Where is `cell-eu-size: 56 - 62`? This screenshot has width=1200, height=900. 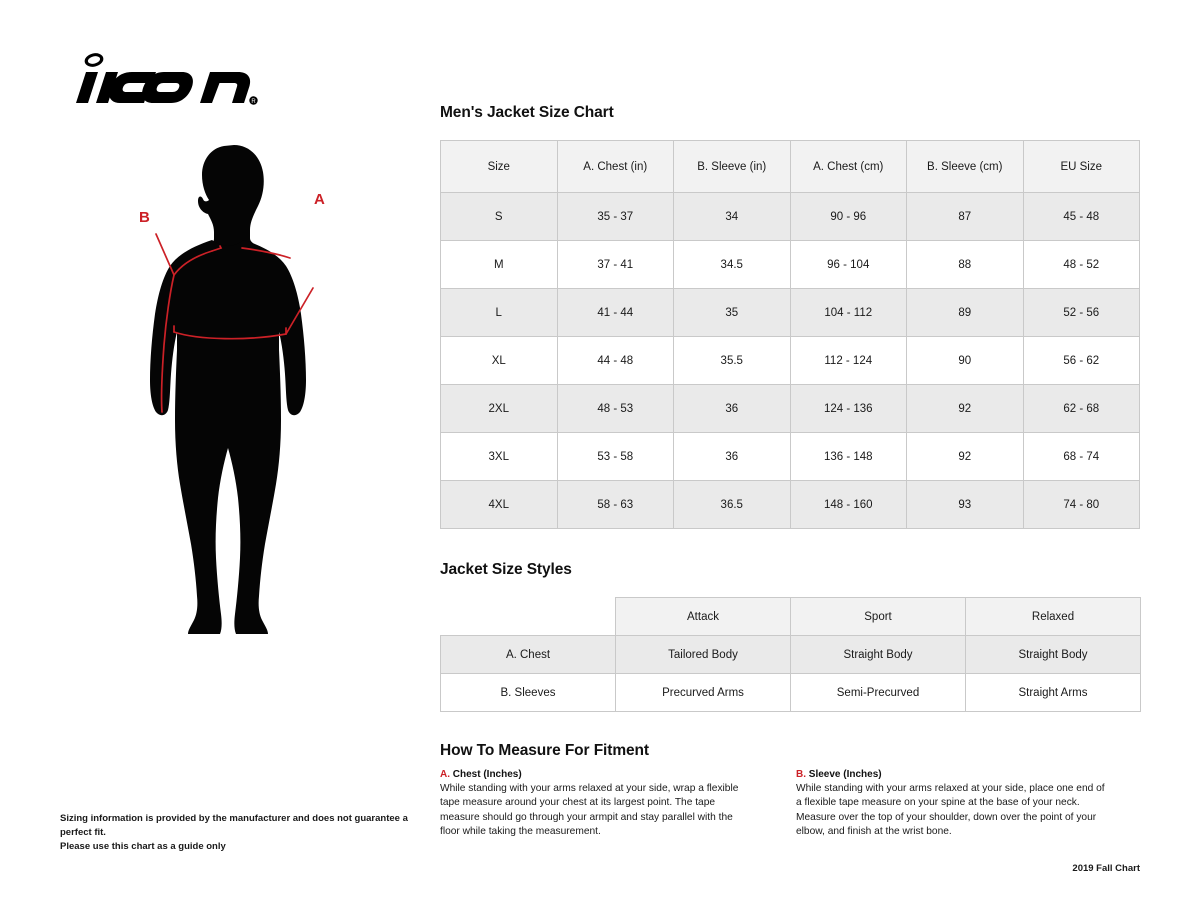 cell-eu-size: 56 - 62 is located at coordinates (1081, 360).